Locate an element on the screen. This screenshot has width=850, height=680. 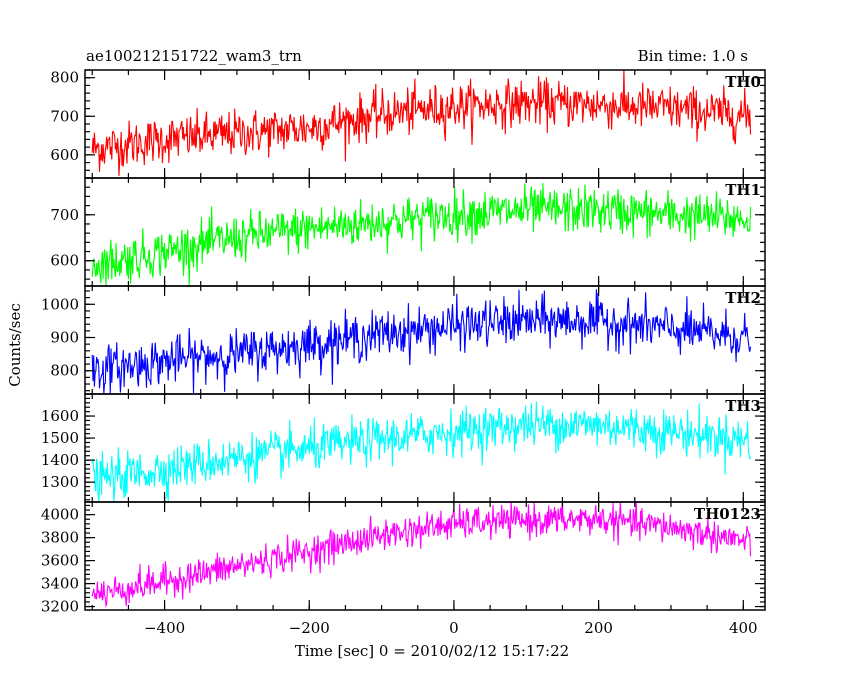
y-axis-label: Counts/sec is located at coordinates (15, 345).